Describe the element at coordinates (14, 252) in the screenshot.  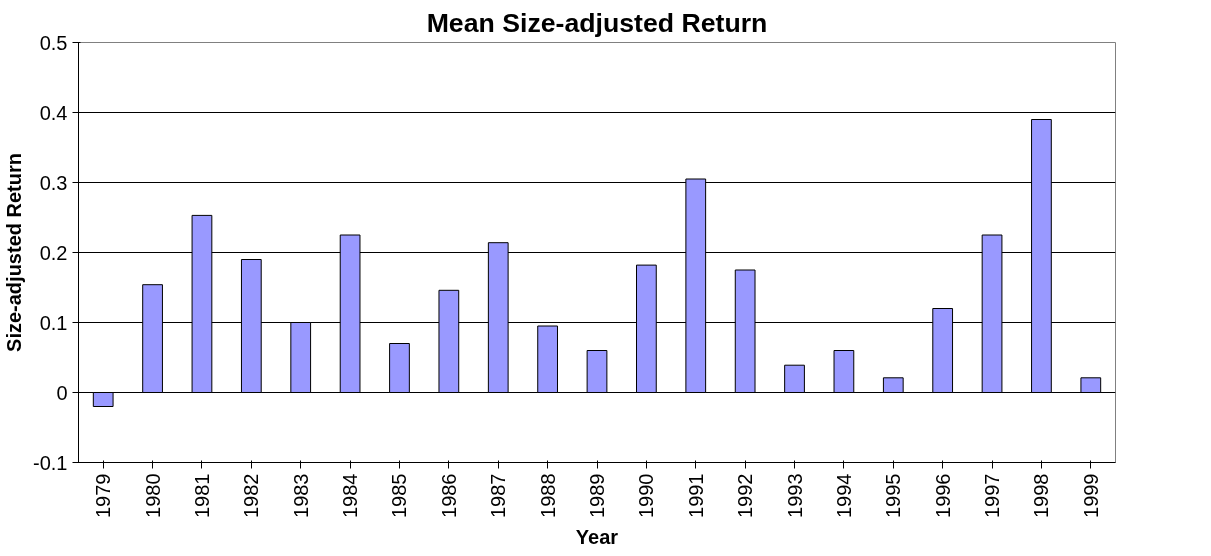
I see `y-axis-title: Size-adjusted Return` at that location.